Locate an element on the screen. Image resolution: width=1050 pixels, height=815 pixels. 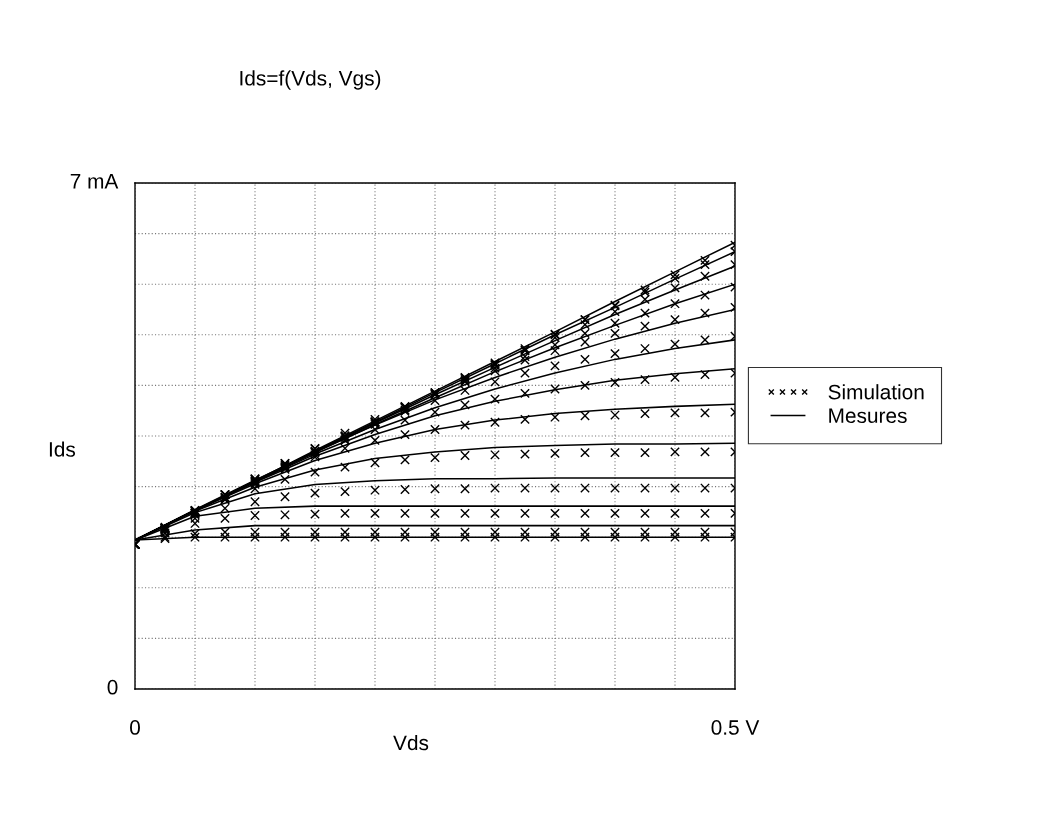
x-axis-title: Vds is located at coordinates (411, 742).